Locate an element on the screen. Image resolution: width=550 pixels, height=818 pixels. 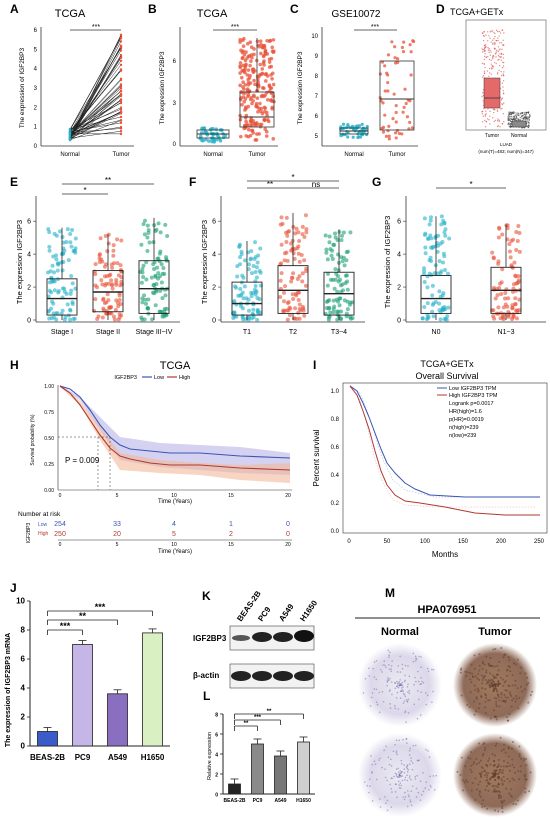
panel-i-stat: n(high)=239 is located at coordinates (464, 428).